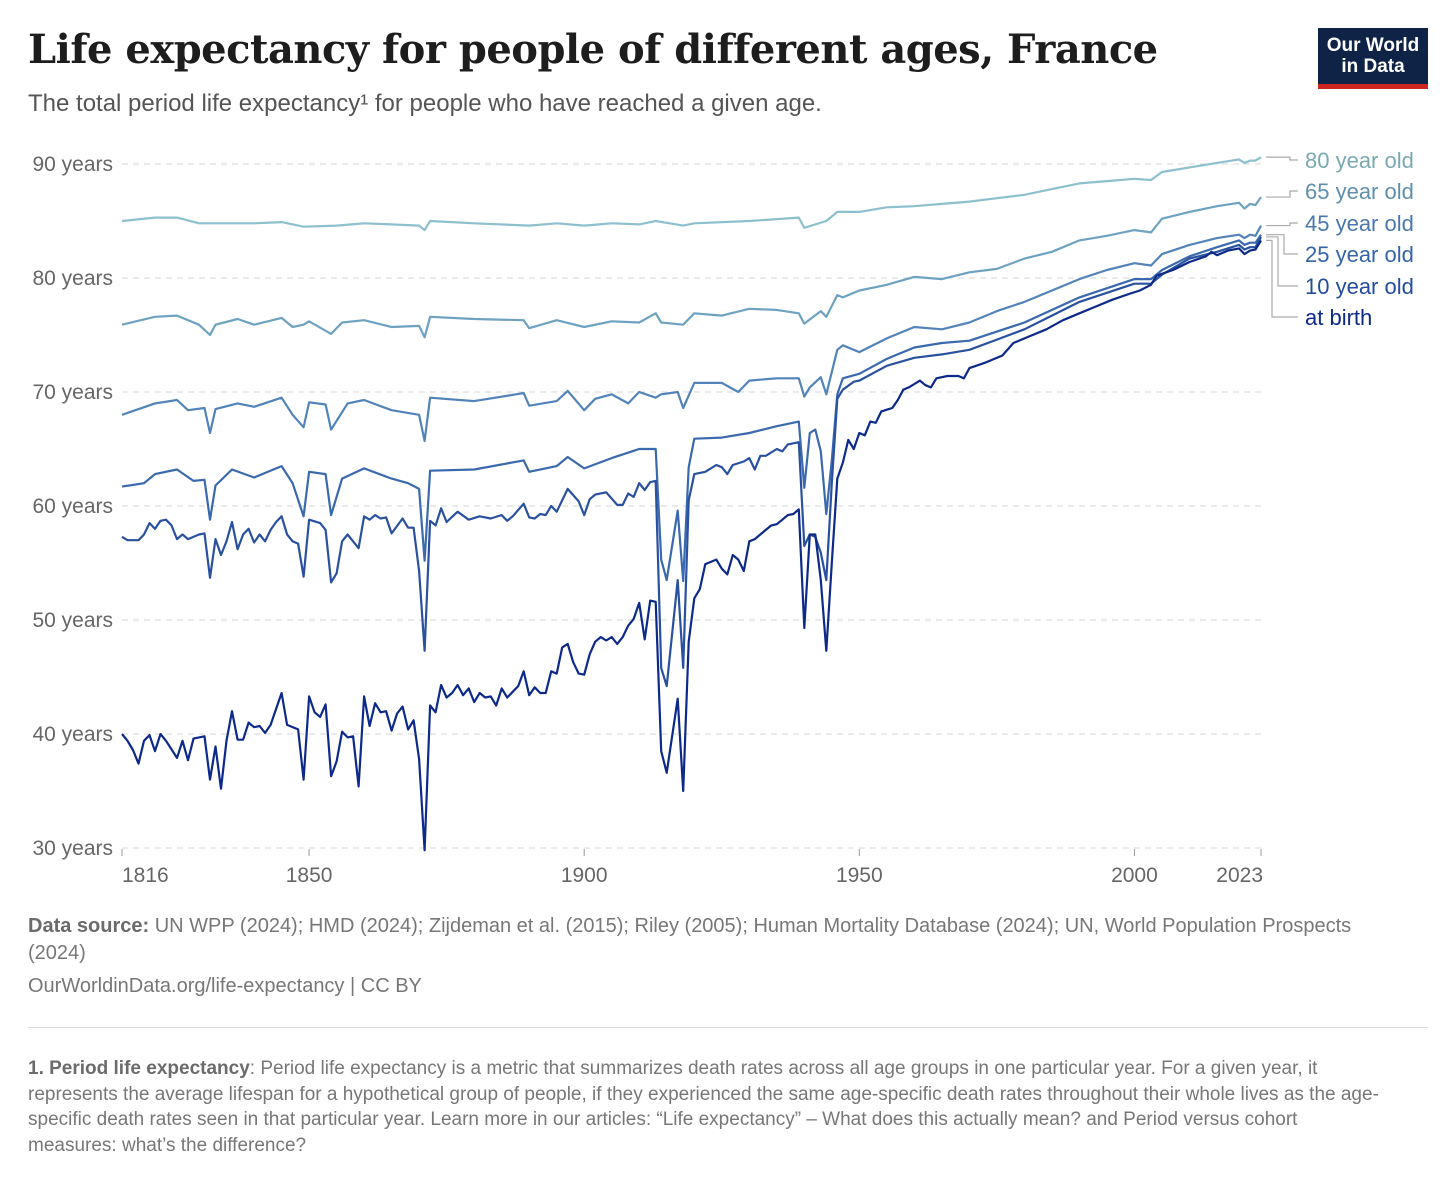  I want to click on y-tick-label: 60 years, so click(72, 506).